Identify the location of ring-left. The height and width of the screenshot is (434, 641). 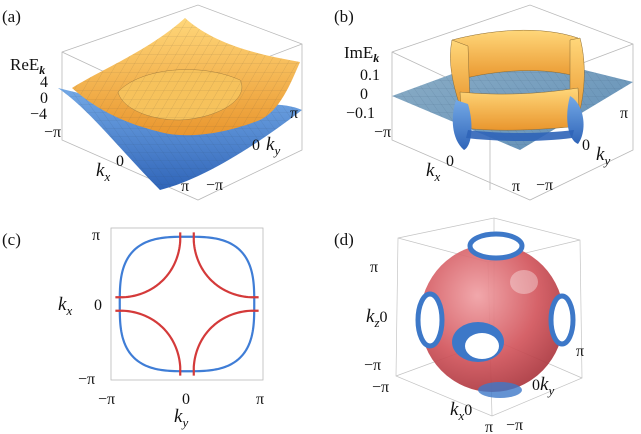
(430, 320).